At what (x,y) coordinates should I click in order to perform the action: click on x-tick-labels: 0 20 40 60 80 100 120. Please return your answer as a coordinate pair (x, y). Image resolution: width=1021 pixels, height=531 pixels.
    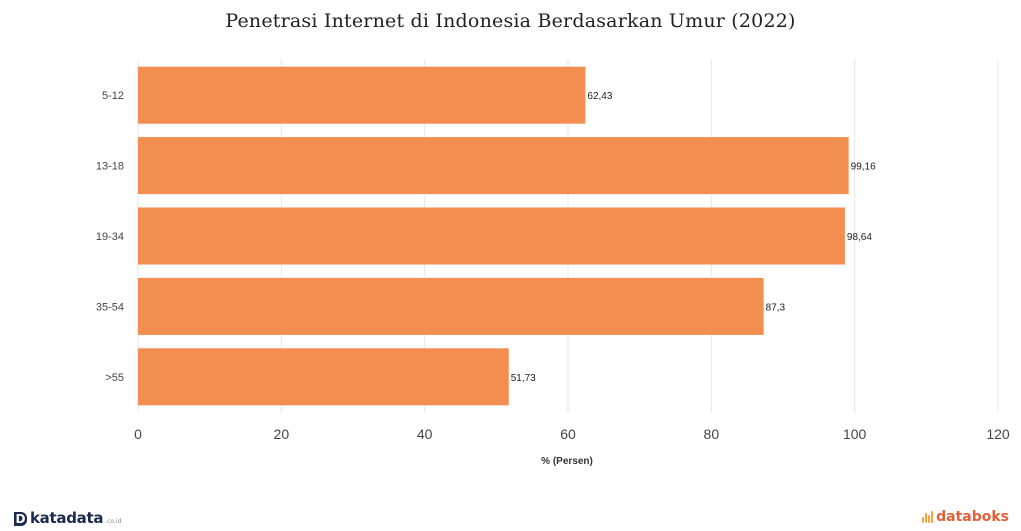
    Looking at the image, I should click on (572, 434).